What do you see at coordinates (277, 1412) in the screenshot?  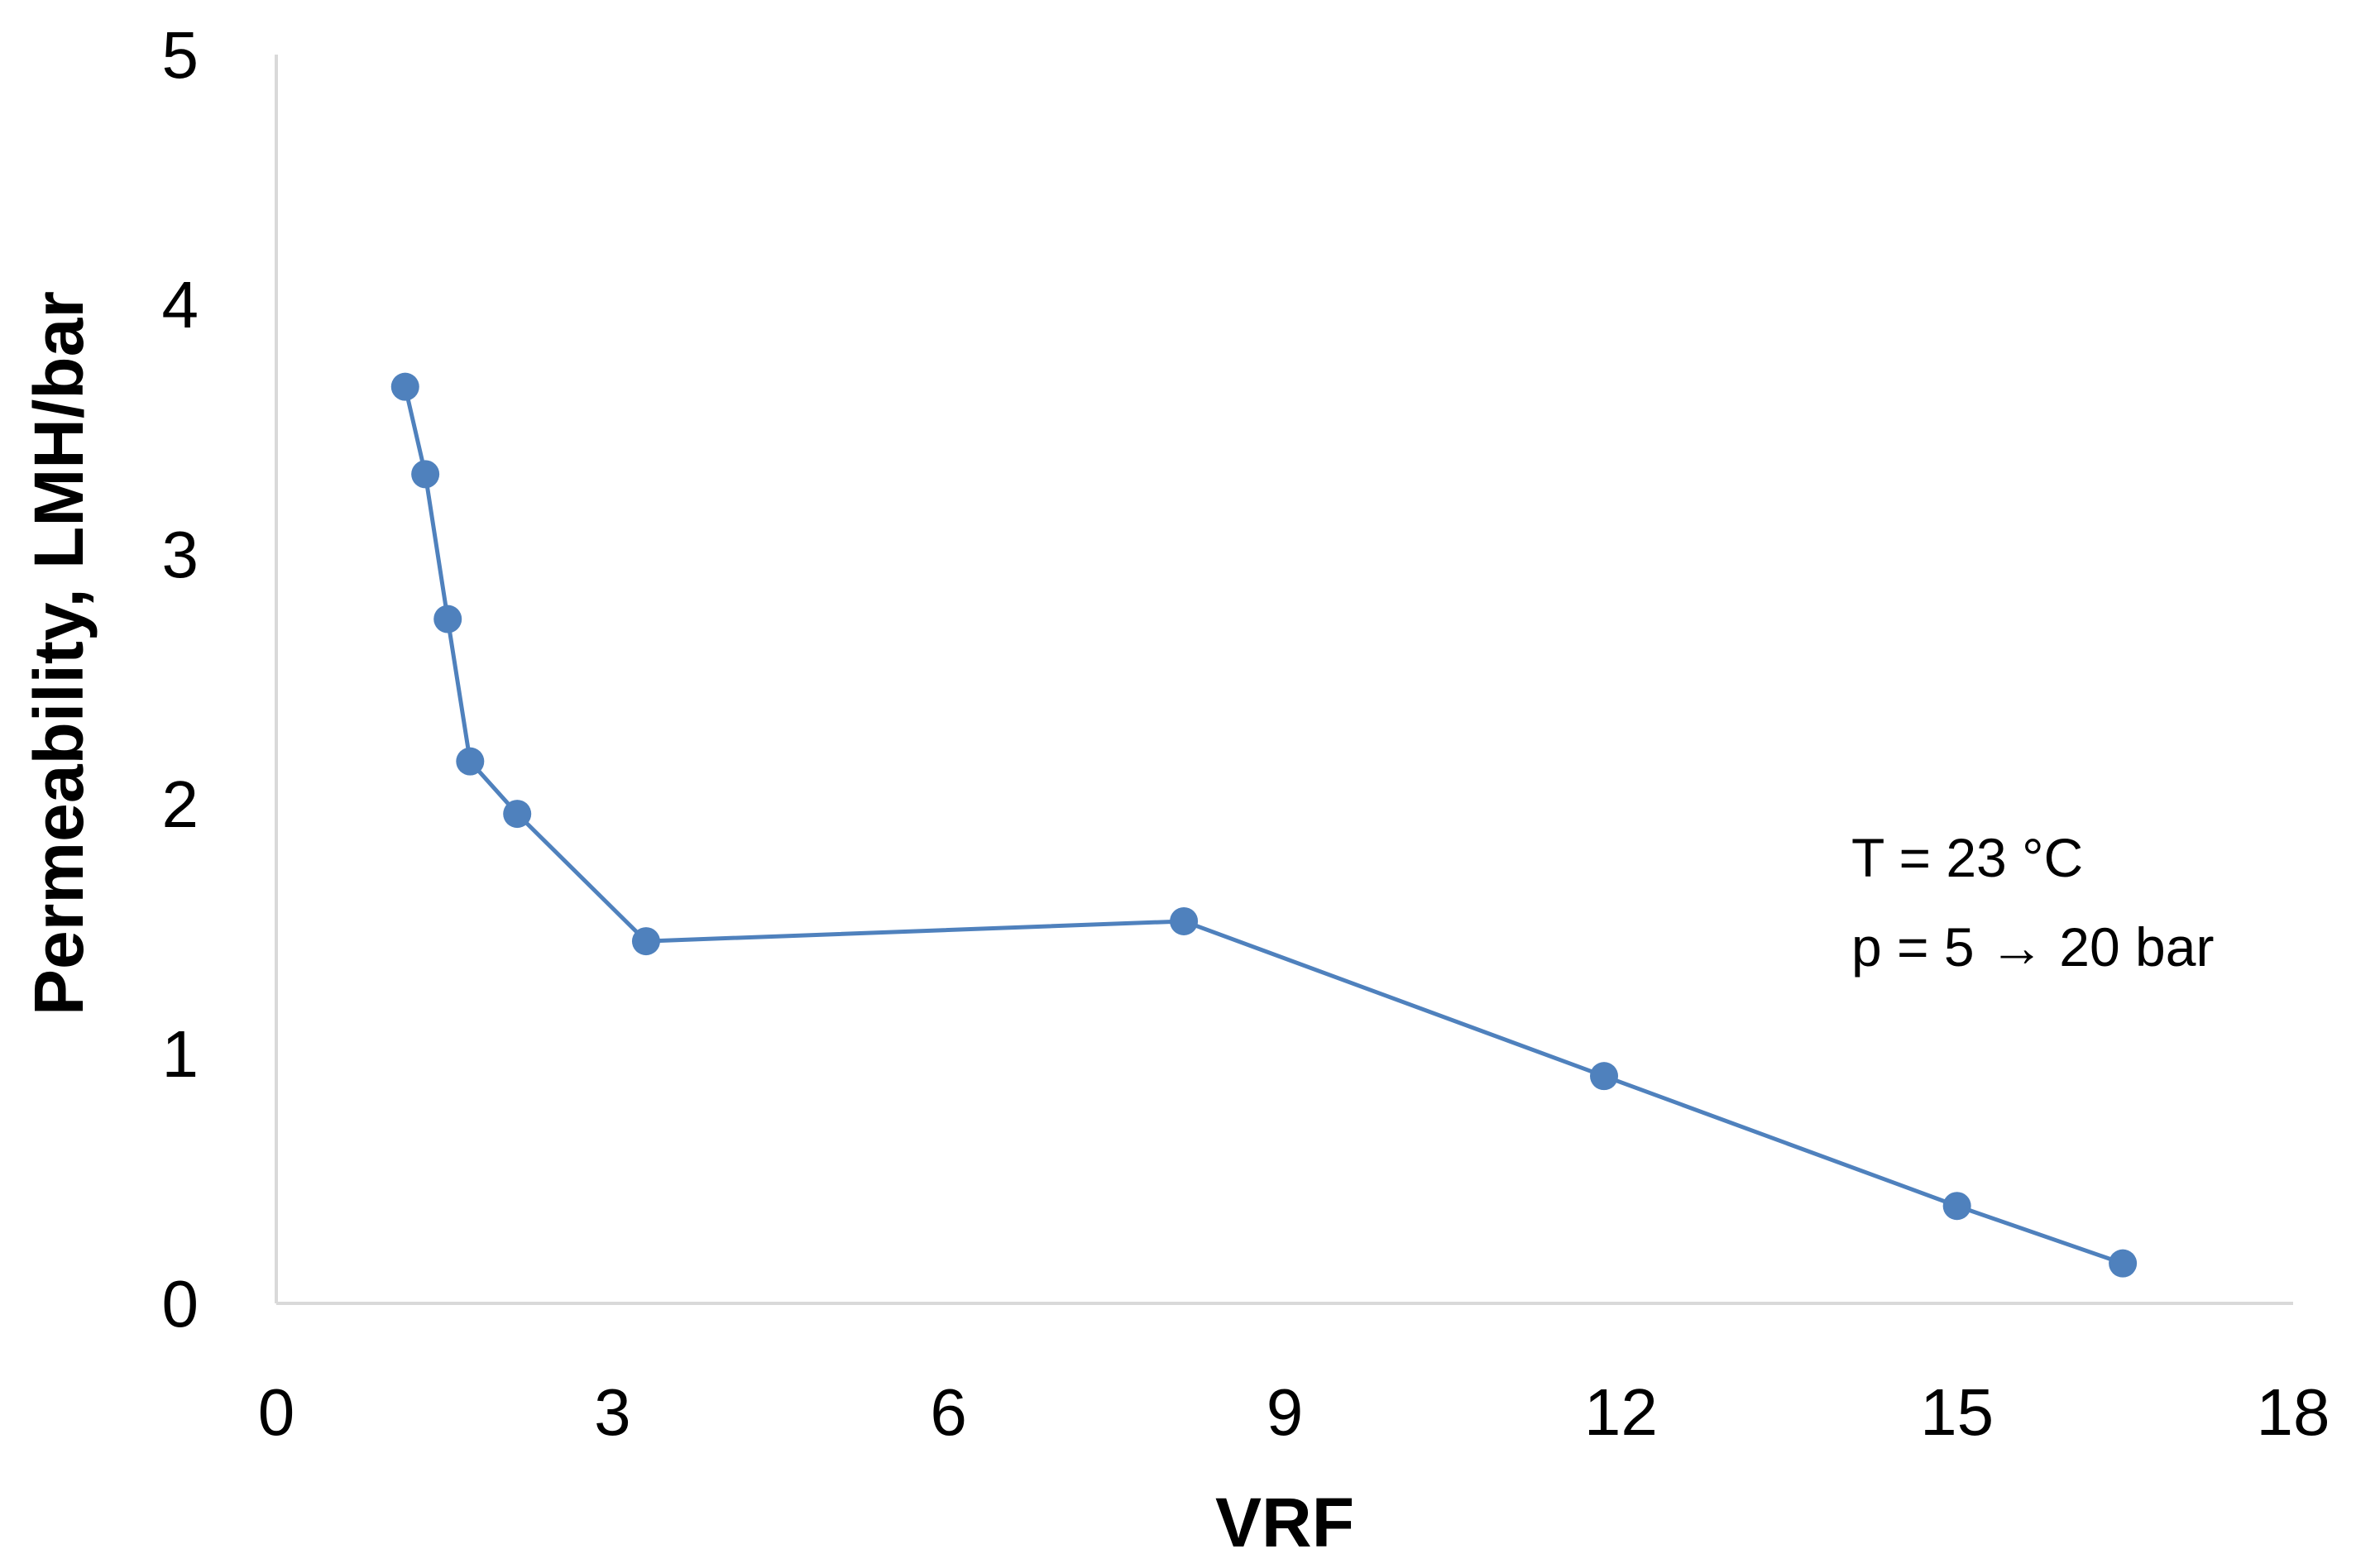 I see `x-tick-label: 0` at bounding box center [277, 1412].